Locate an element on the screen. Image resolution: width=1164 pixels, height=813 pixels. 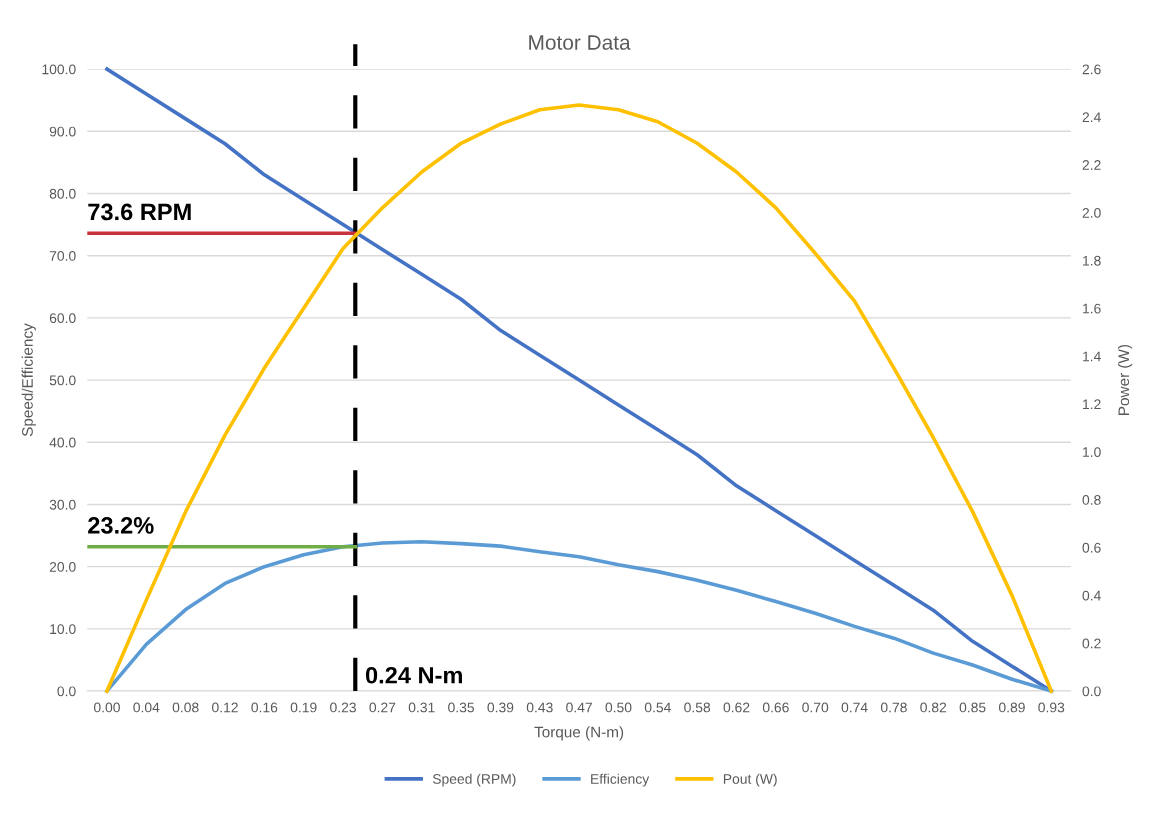
y2-tick-label: 1.6 is located at coordinates (1092, 308).